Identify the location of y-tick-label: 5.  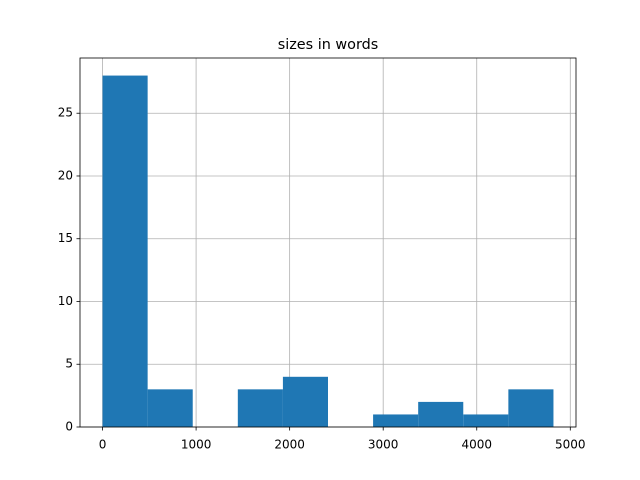
(69, 364).